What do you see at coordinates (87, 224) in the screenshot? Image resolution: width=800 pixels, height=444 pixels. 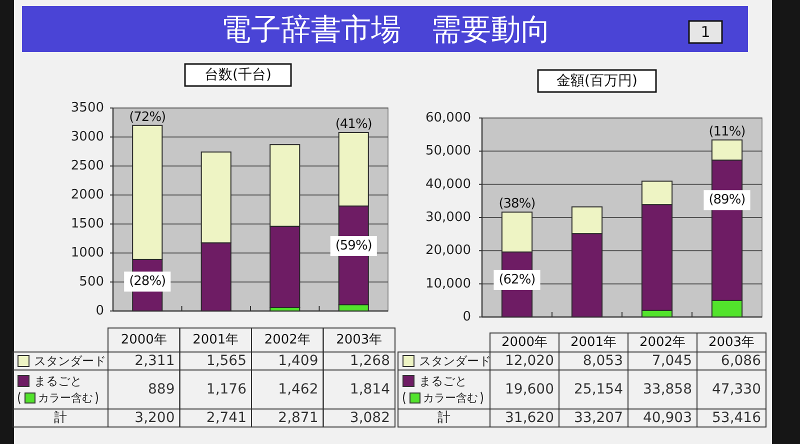 I see `y-tick-label: 1500` at bounding box center [87, 224].